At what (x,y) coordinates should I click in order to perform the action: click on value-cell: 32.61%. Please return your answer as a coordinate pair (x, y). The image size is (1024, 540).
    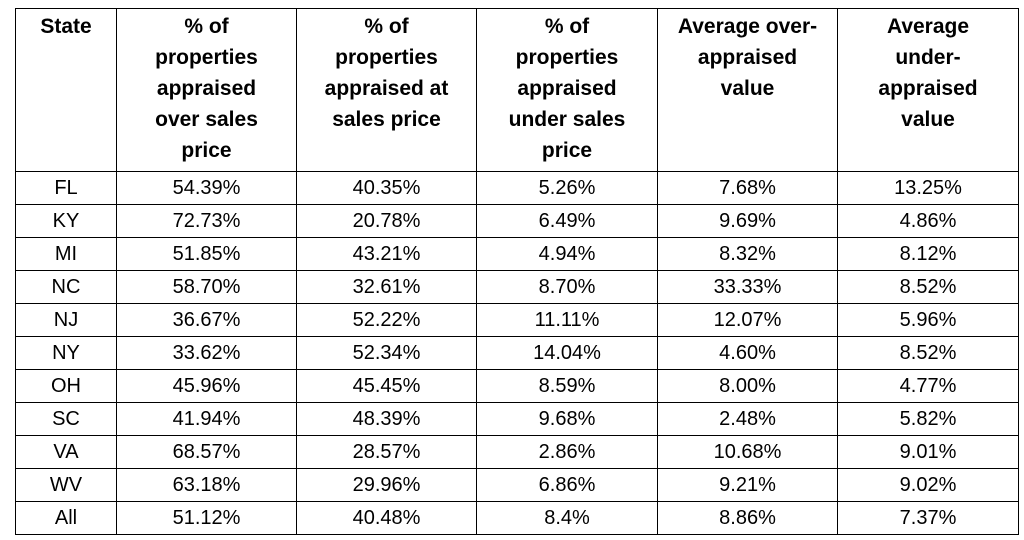
    Looking at the image, I should click on (386, 287).